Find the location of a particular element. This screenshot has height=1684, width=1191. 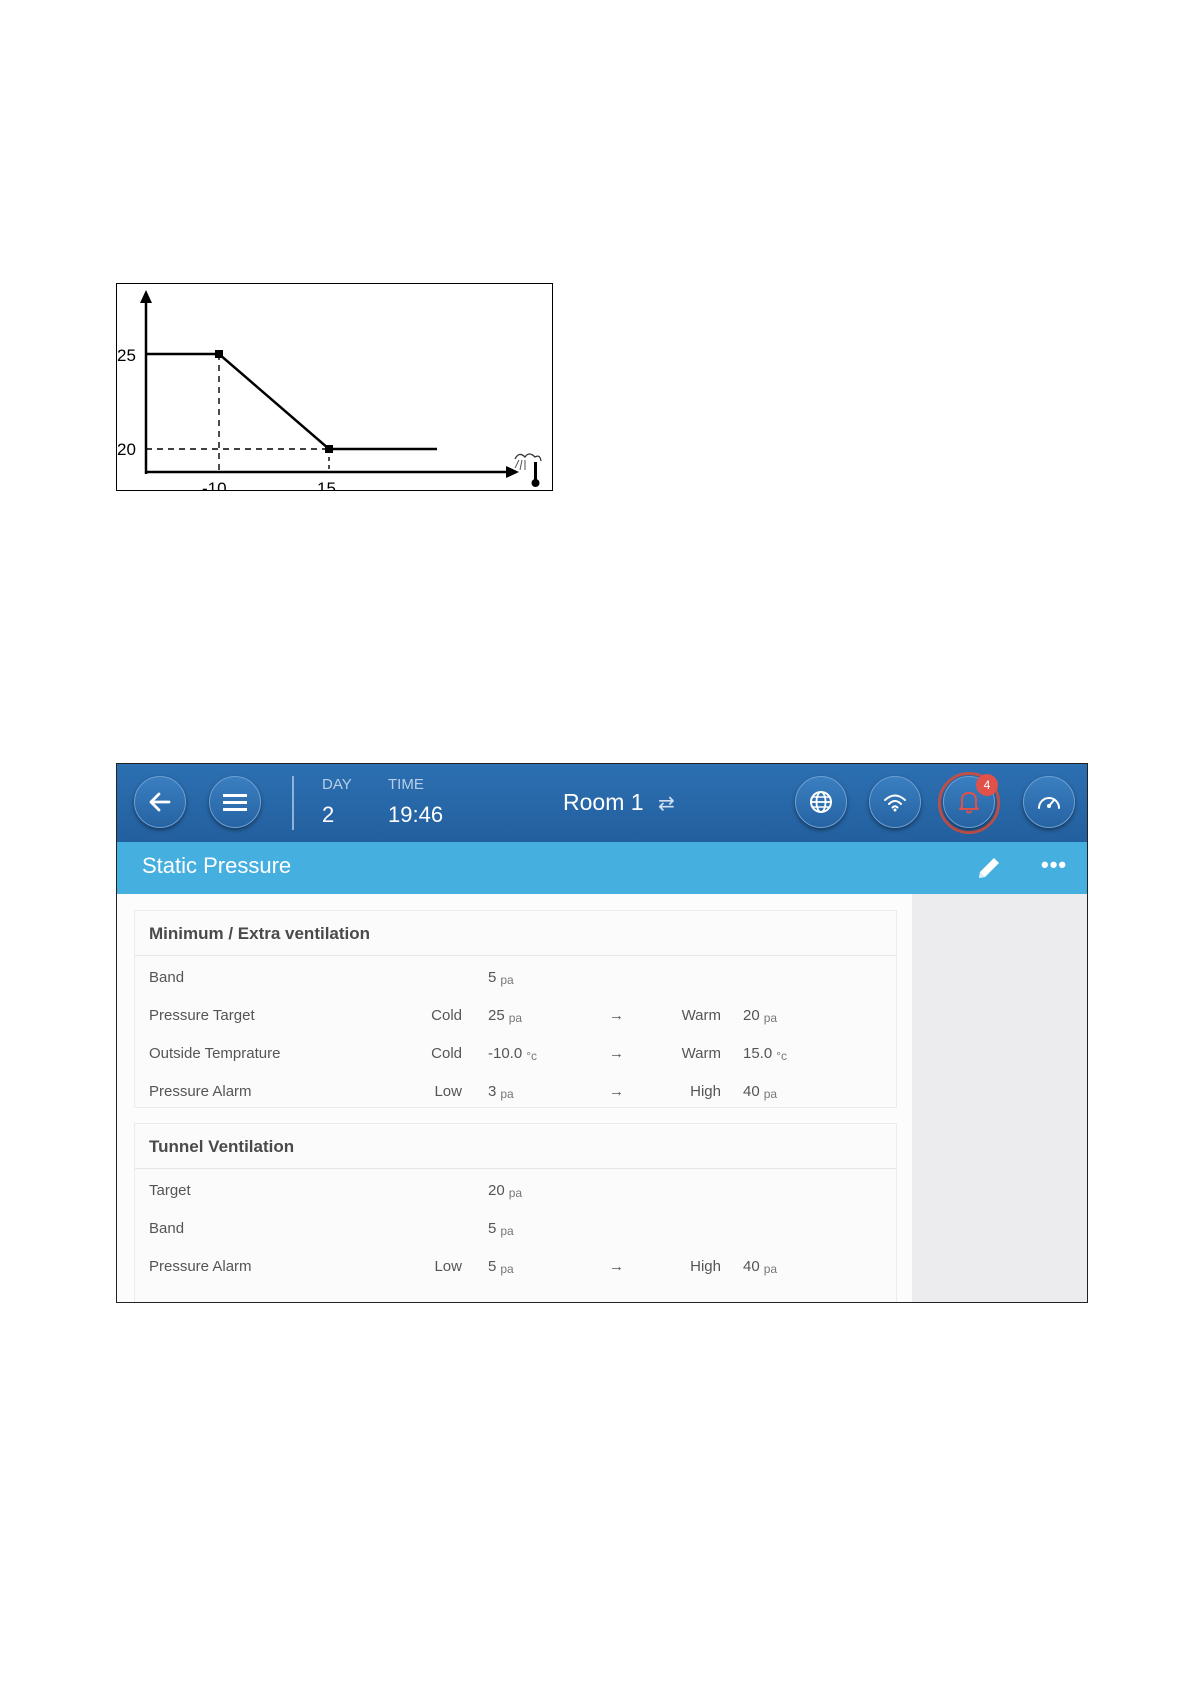

menu-button is located at coordinates (235, 802).